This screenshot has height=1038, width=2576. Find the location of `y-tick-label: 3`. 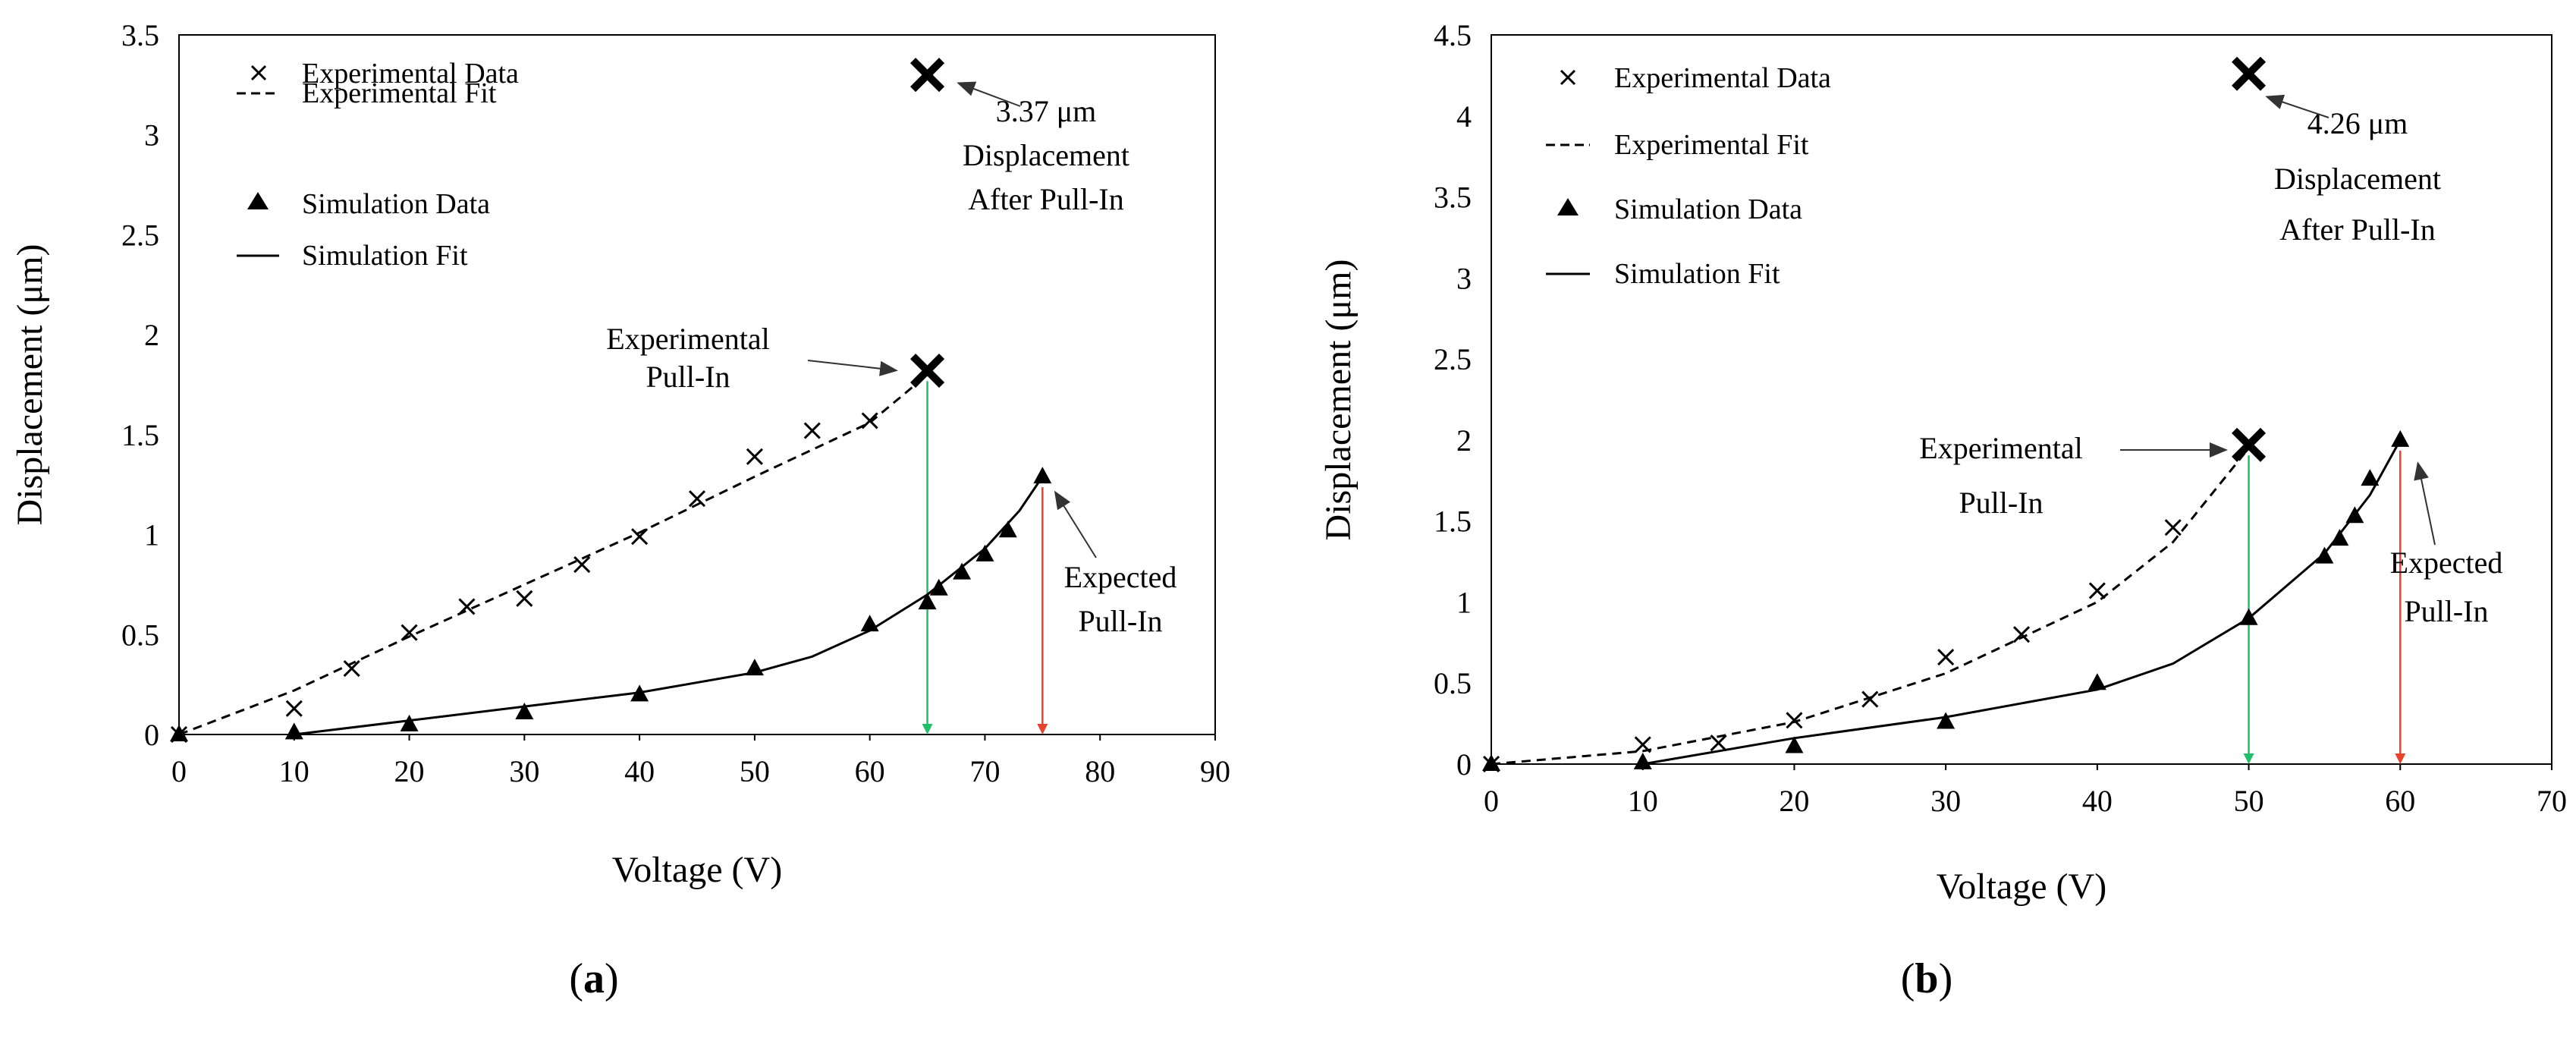

y-tick-label: 3 is located at coordinates (151, 135).